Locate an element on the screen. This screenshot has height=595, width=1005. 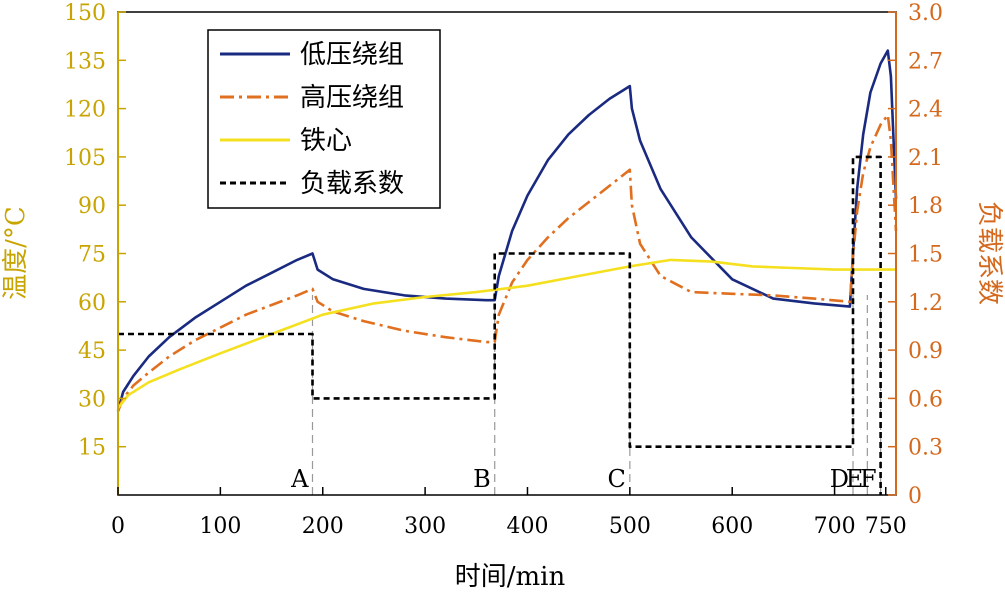
x-tick-label: 400 is located at coordinates (527, 526).